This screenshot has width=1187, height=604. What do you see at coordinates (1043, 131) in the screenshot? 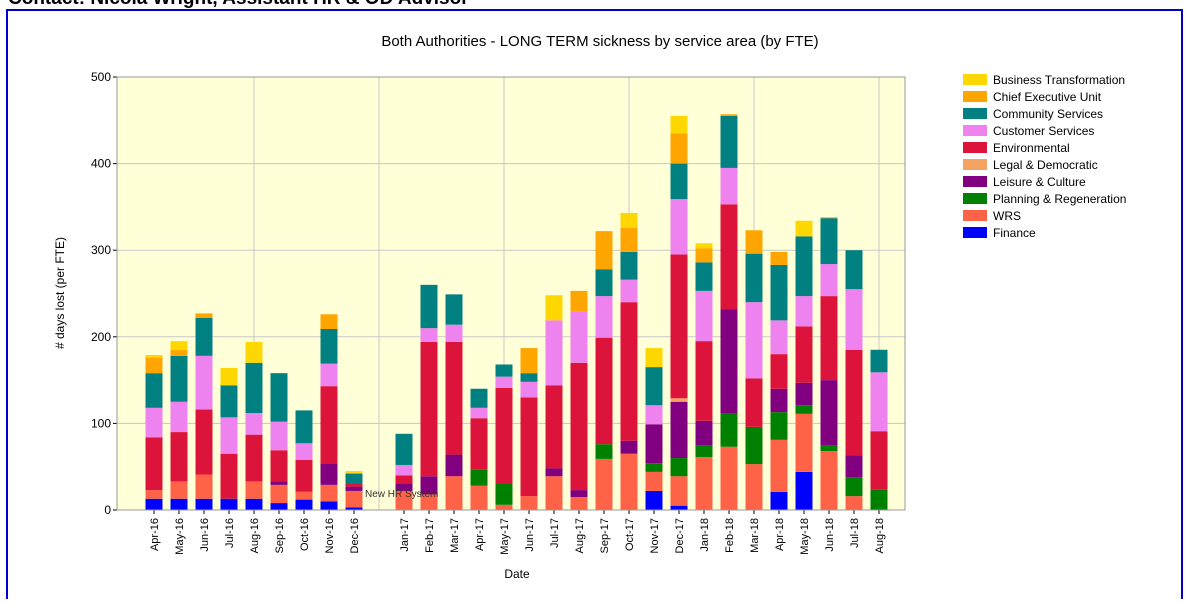
I see `legend-label: Customer Services` at bounding box center [1043, 131].